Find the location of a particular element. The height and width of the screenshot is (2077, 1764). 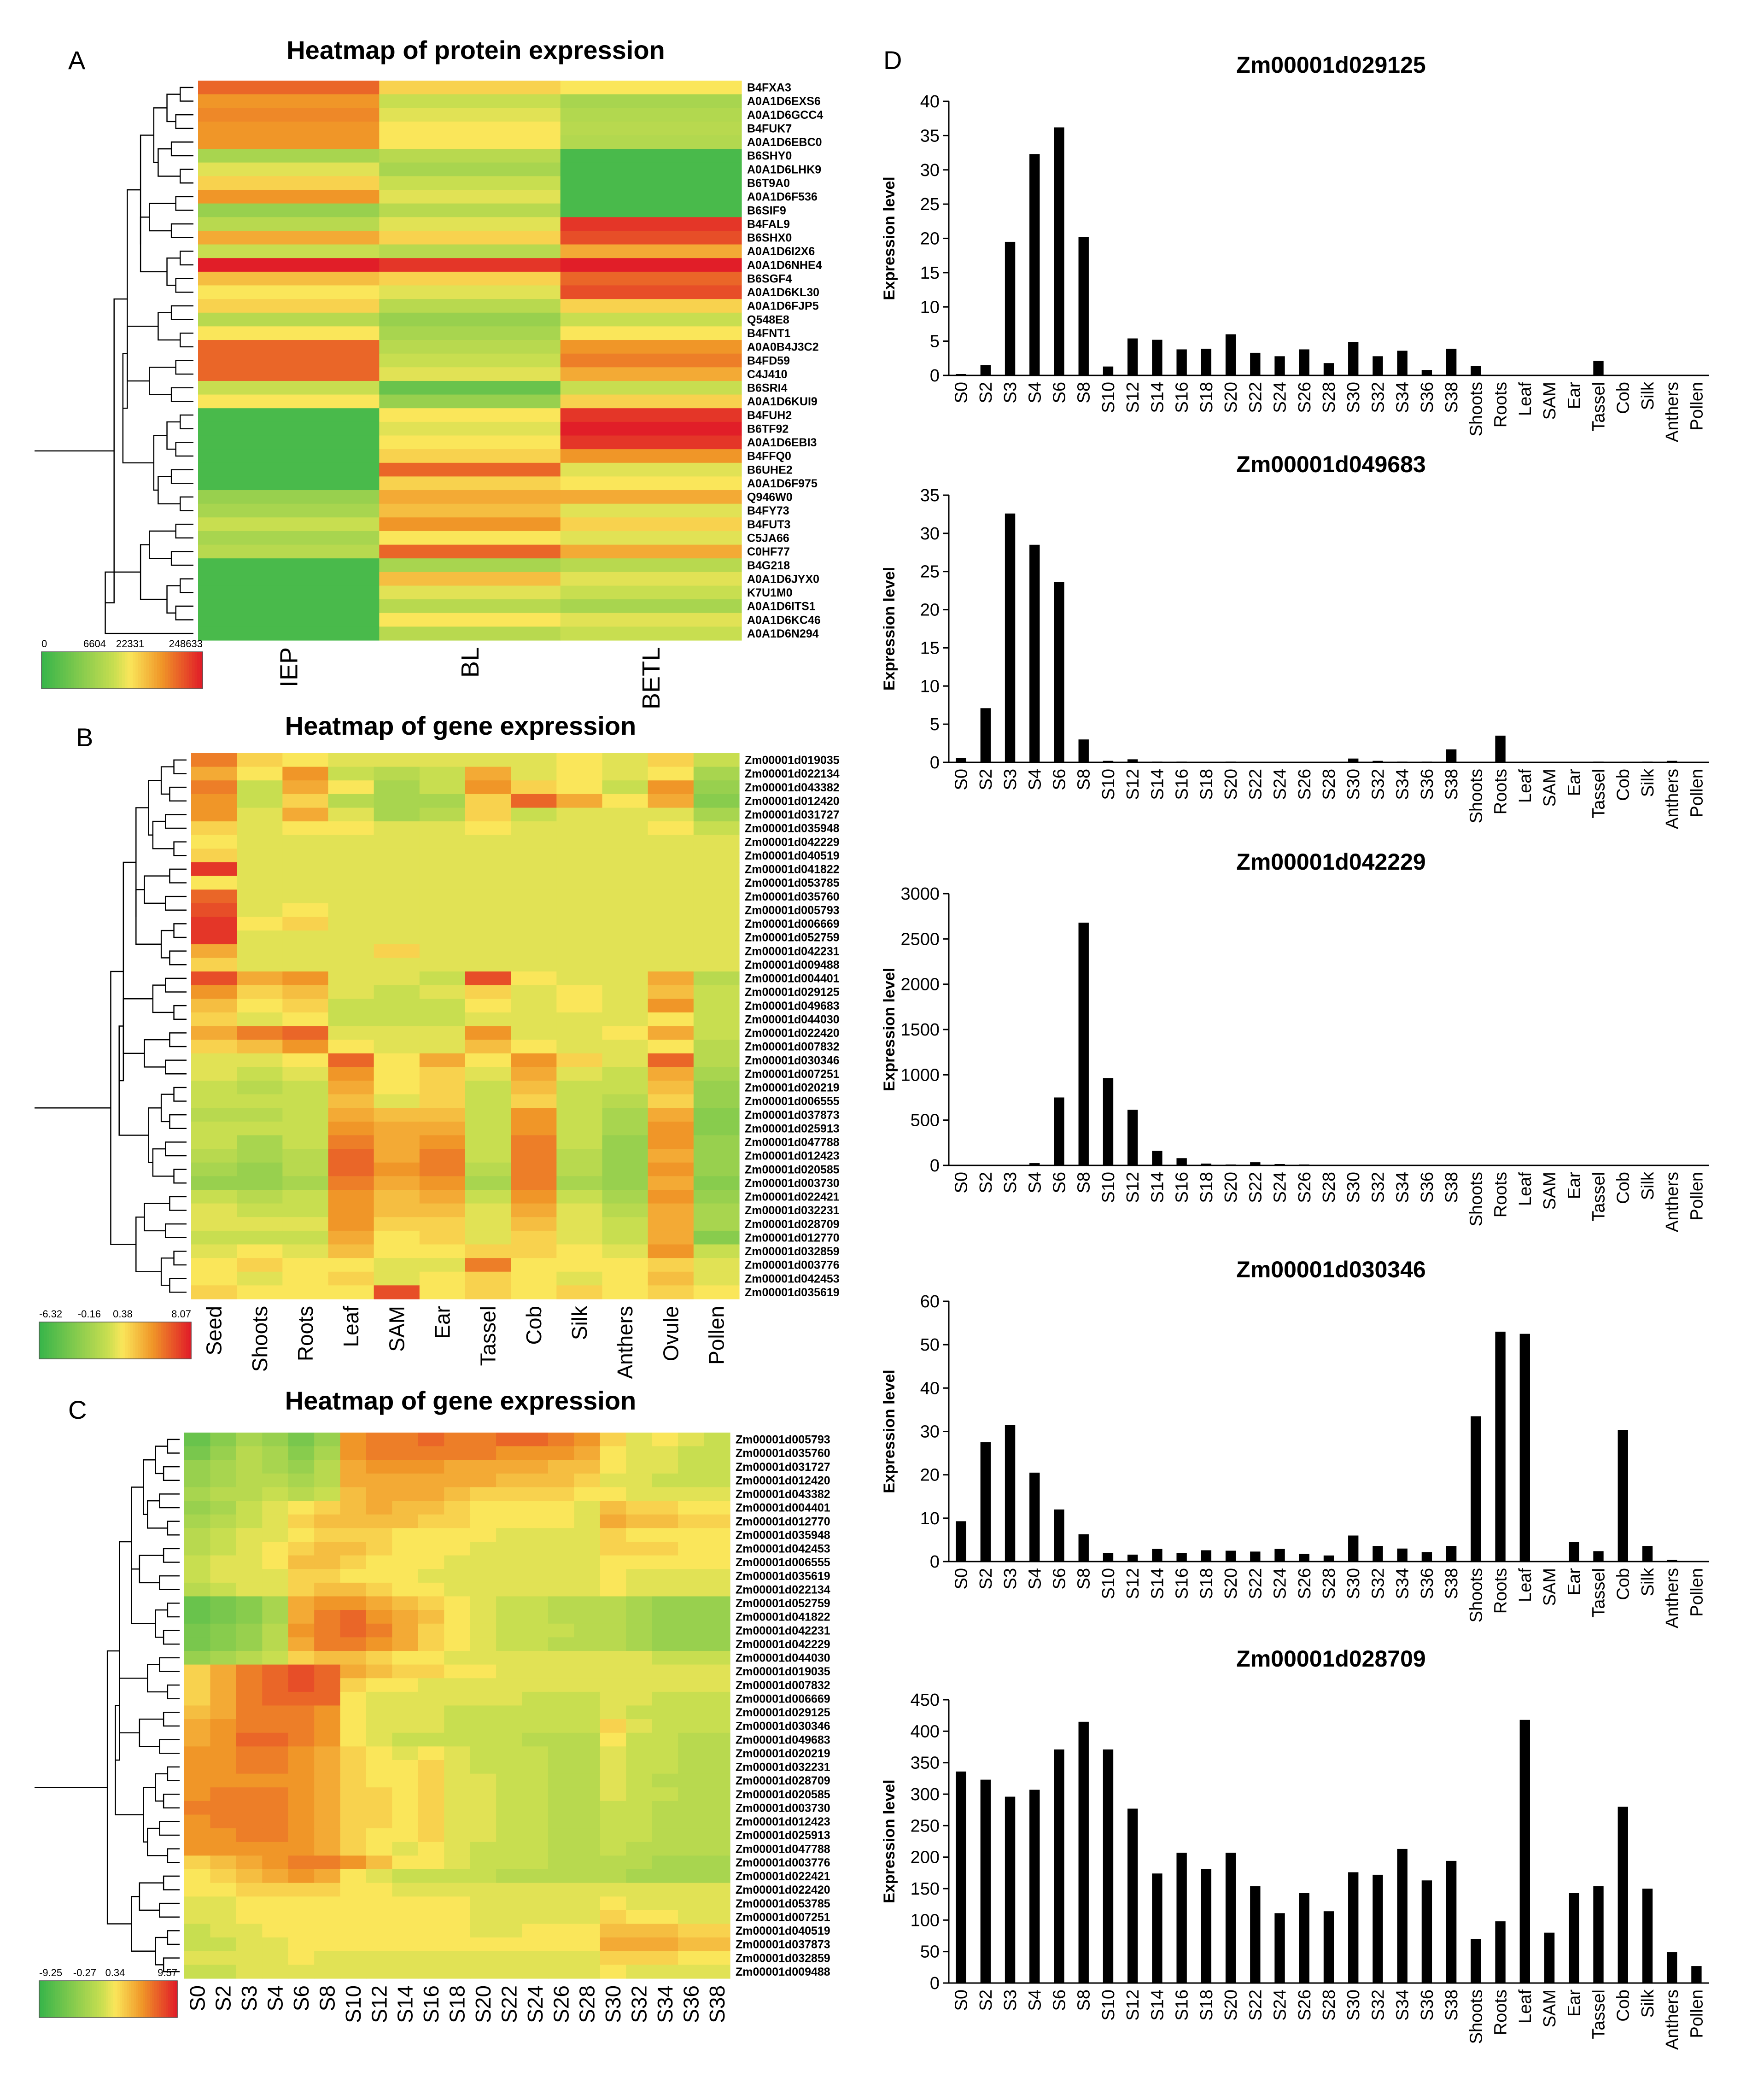

x-tick-label: S4 is located at coordinates (1035, 392).